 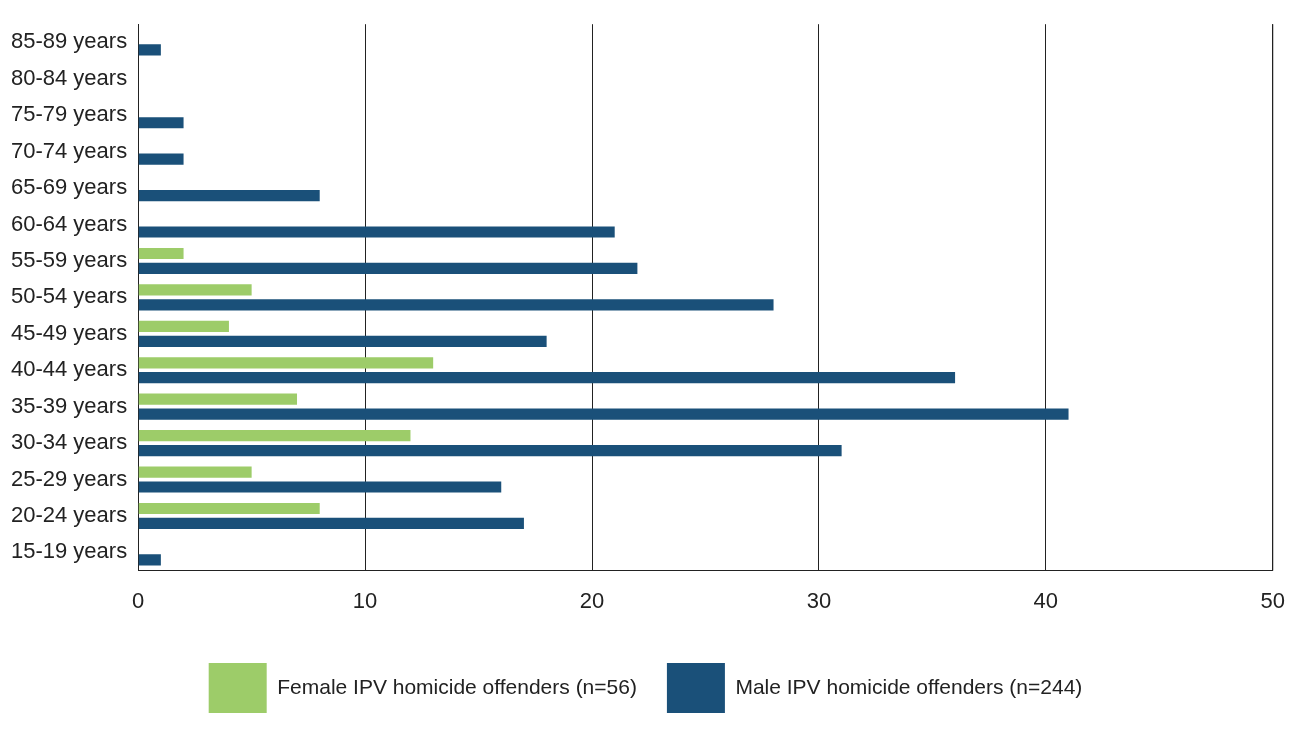 What do you see at coordinates (69, 187) in the screenshot?
I see `y-tick-label: 65-69 years` at bounding box center [69, 187].